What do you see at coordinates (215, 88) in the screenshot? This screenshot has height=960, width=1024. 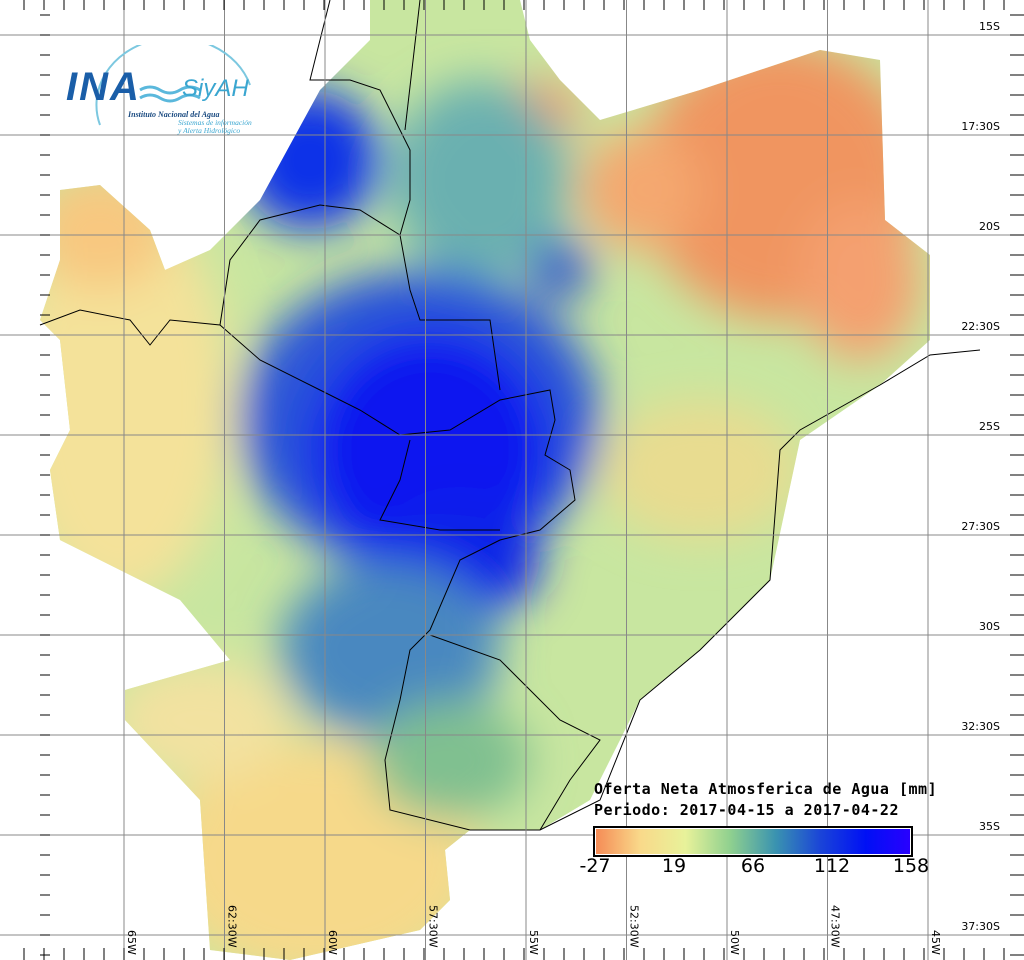 I see `logo-system: SiyAH` at bounding box center [215, 88].